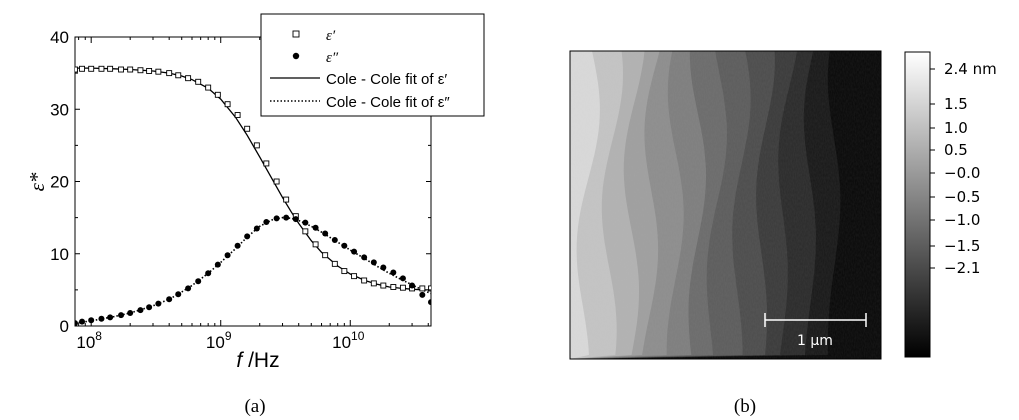 This screenshot has width=1019, height=420. I want to click on colorbar-tick-label: −1.0, so click(962, 220).